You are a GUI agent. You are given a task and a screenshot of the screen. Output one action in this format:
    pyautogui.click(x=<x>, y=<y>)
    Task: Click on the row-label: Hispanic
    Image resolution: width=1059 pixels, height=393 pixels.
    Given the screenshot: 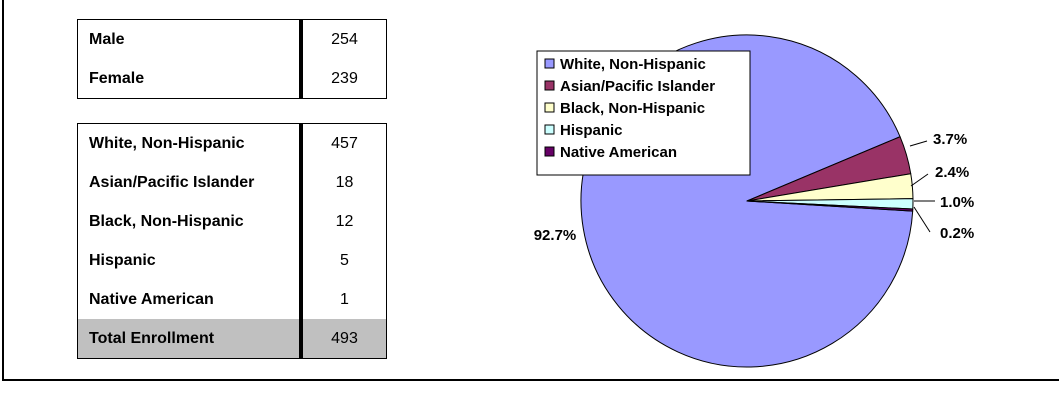 What is the action you would take?
    pyautogui.click(x=122, y=260)
    